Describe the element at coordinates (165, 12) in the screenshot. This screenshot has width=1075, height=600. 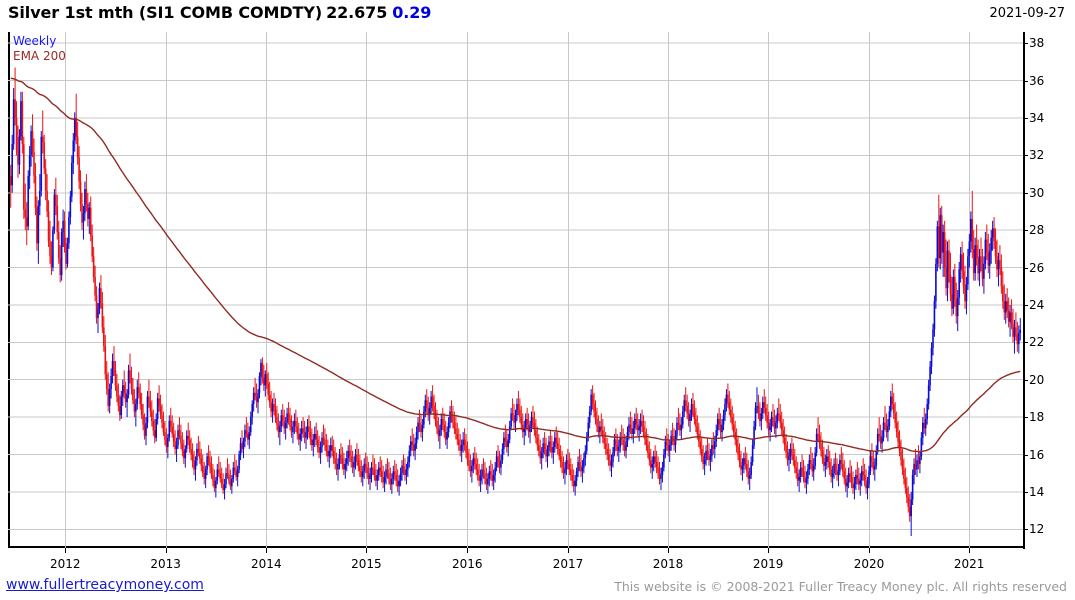
I see `instrument-name: Silver 1st mth (SI1 COMB COMDTY)` at that location.